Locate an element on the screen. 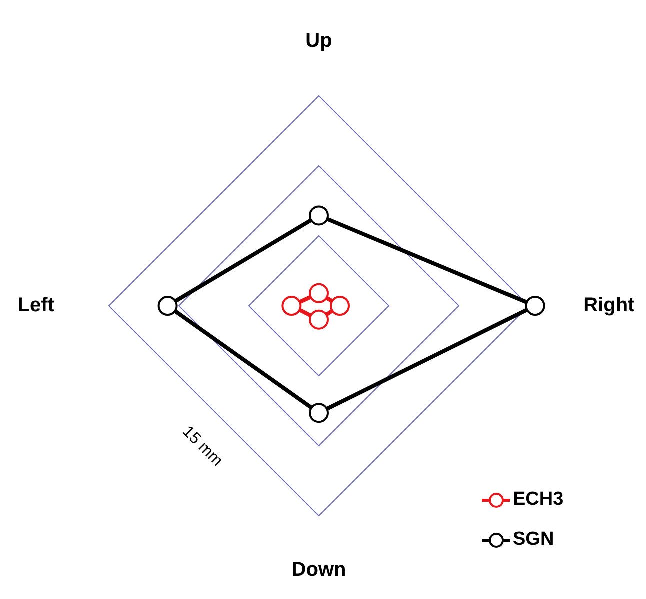 This screenshot has width=646, height=599. text: 15 mm is located at coordinates (202, 446).